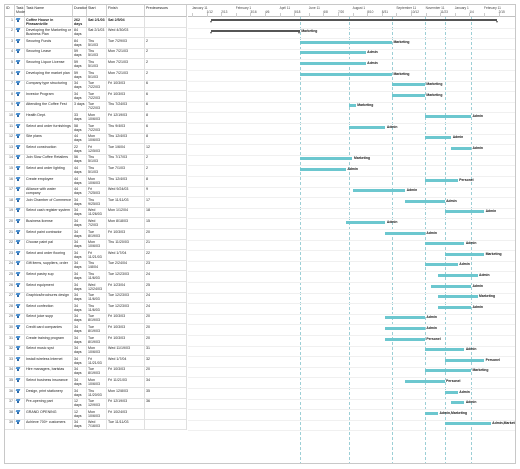 This screenshot has height=469, width=520. What do you see at coordinates (49, 404) in the screenshot?
I see `task-name-cell: Pre-opening part` at bounding box center [49, 404].